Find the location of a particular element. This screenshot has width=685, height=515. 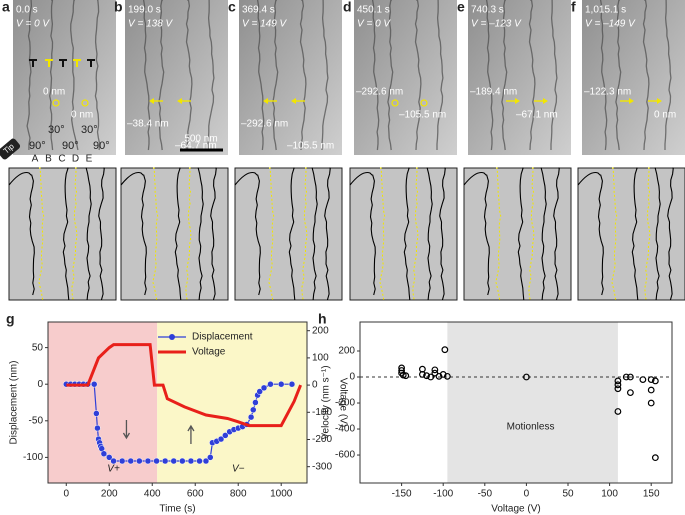

time-label: 1,015.1 s is located at coordinates (605, 10).